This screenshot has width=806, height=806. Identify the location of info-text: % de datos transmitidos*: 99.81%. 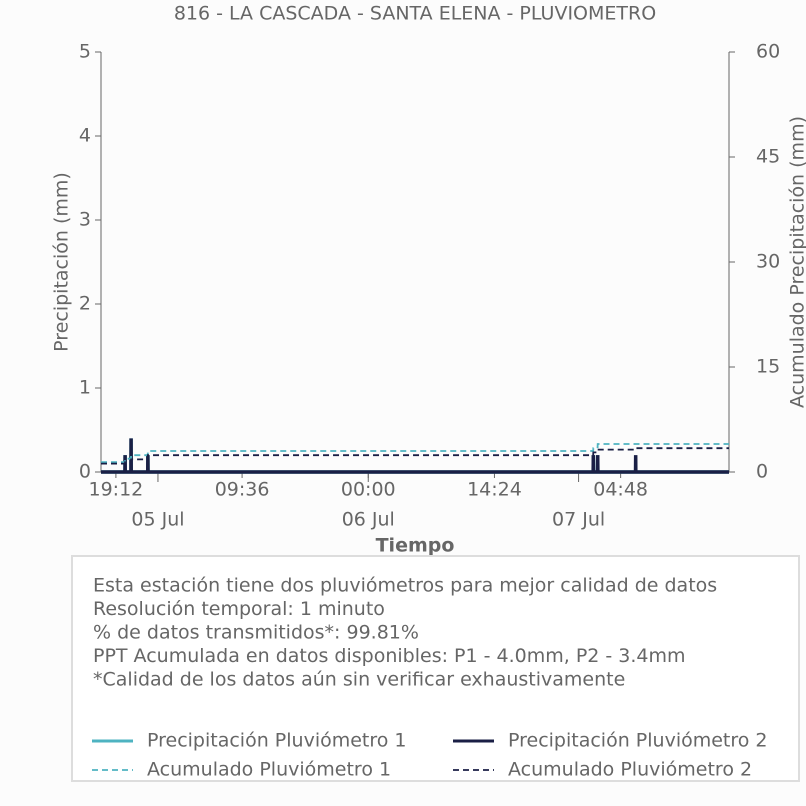
(256, 633).